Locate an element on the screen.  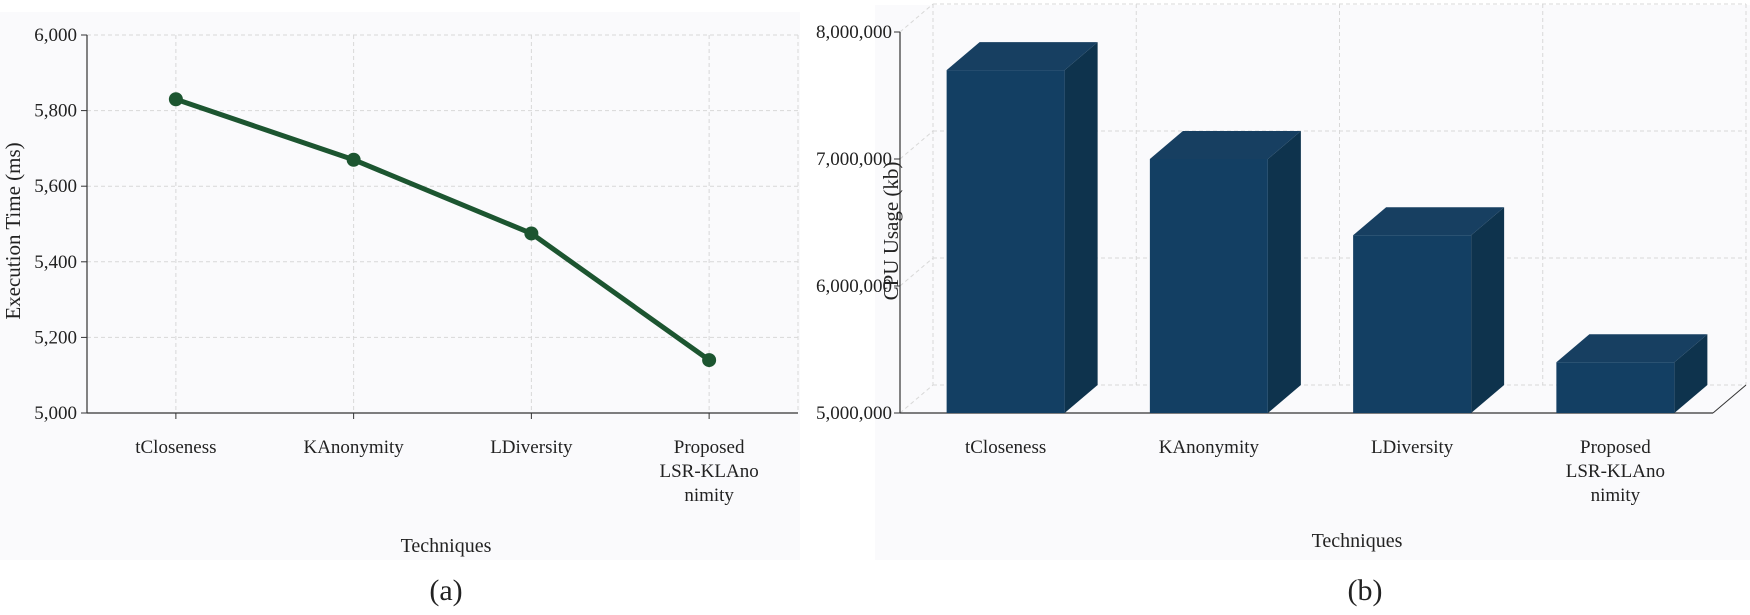
series-line-execution-time is located at coordinates (443, 229).